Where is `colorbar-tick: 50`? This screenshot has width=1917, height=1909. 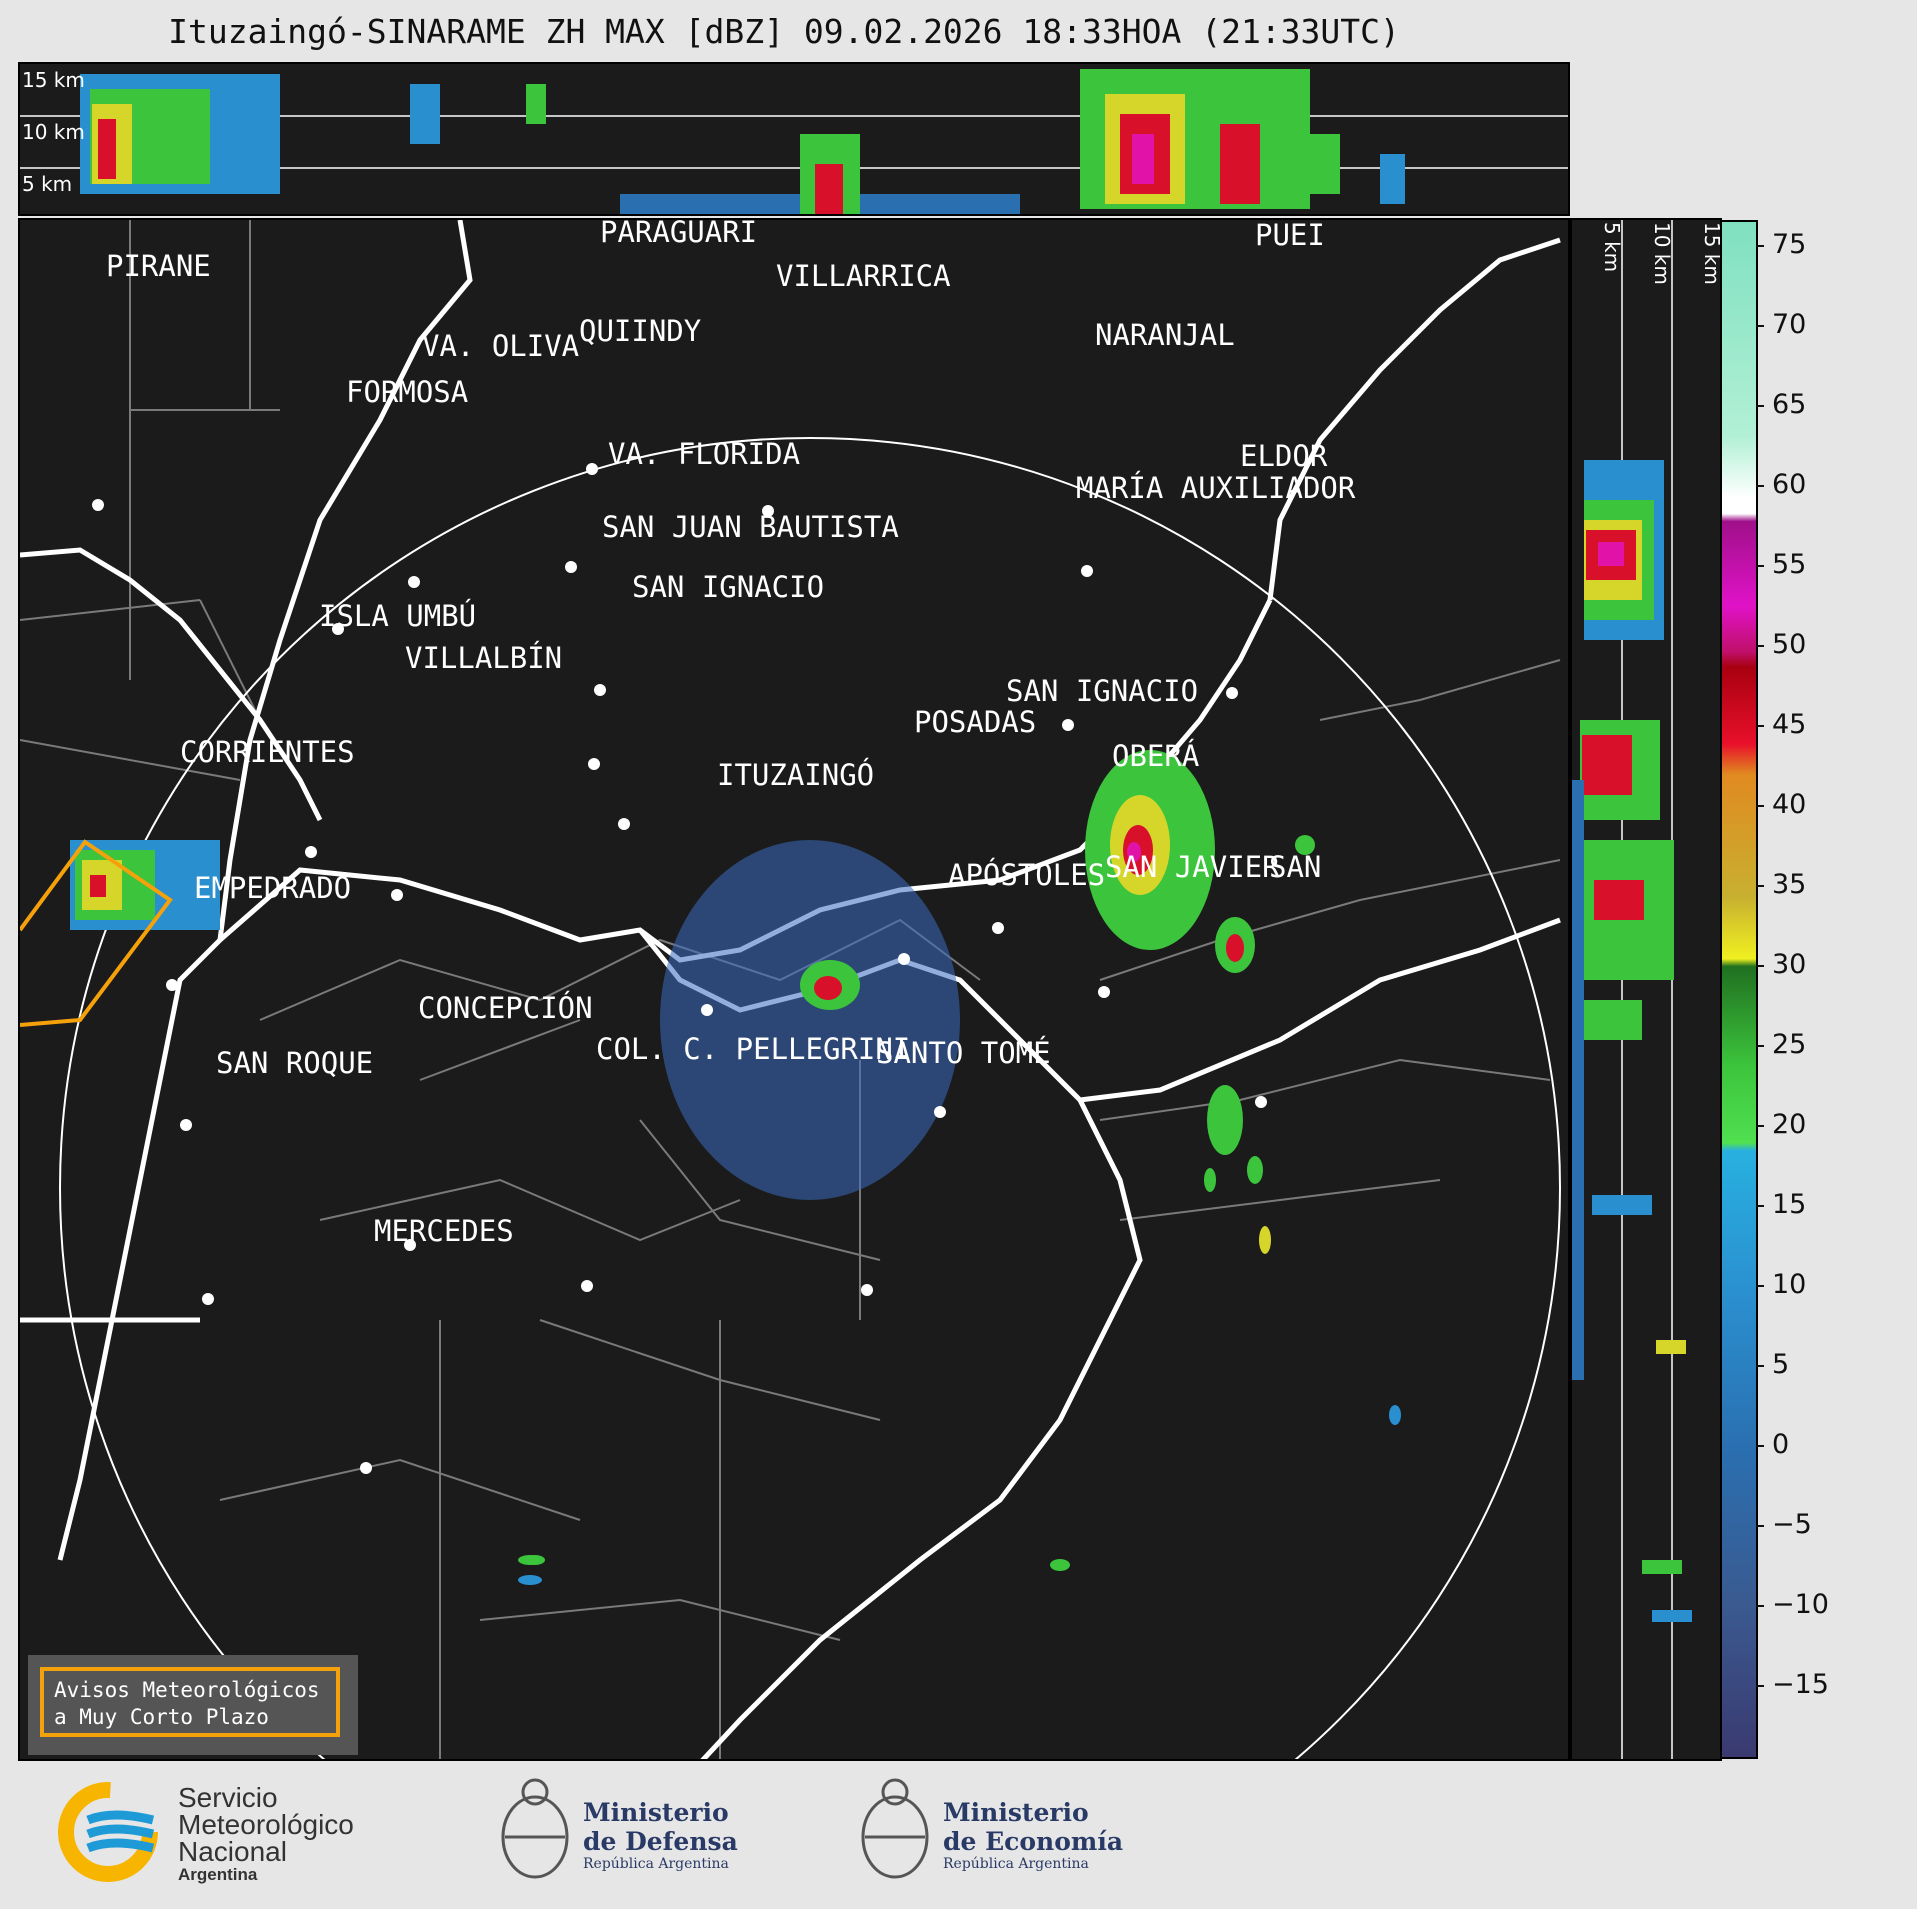 colorbar-tick: 50 is located at coordinates (1780, 644).